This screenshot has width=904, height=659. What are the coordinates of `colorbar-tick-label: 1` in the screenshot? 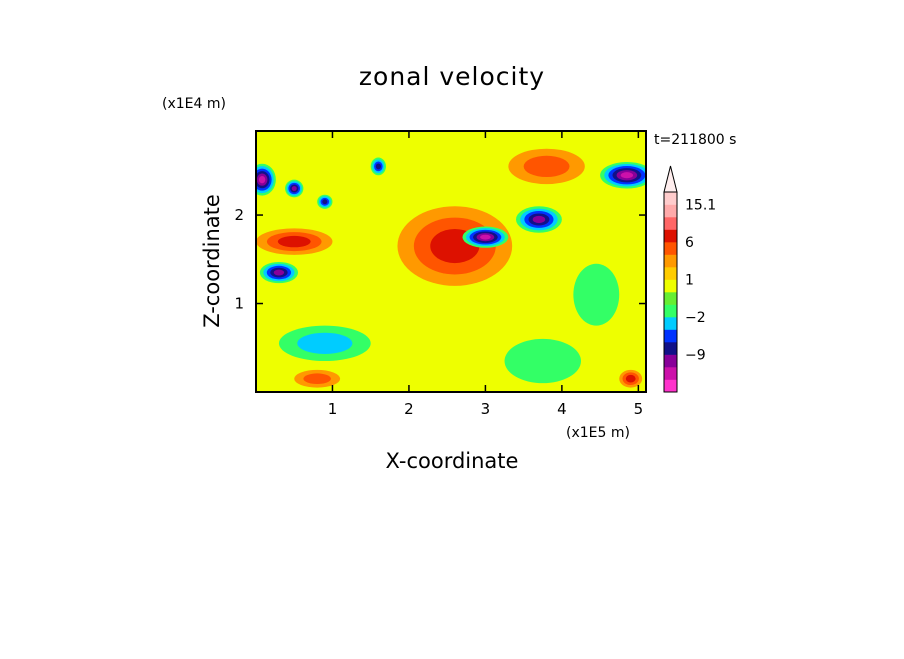 It's located at (689, 281).